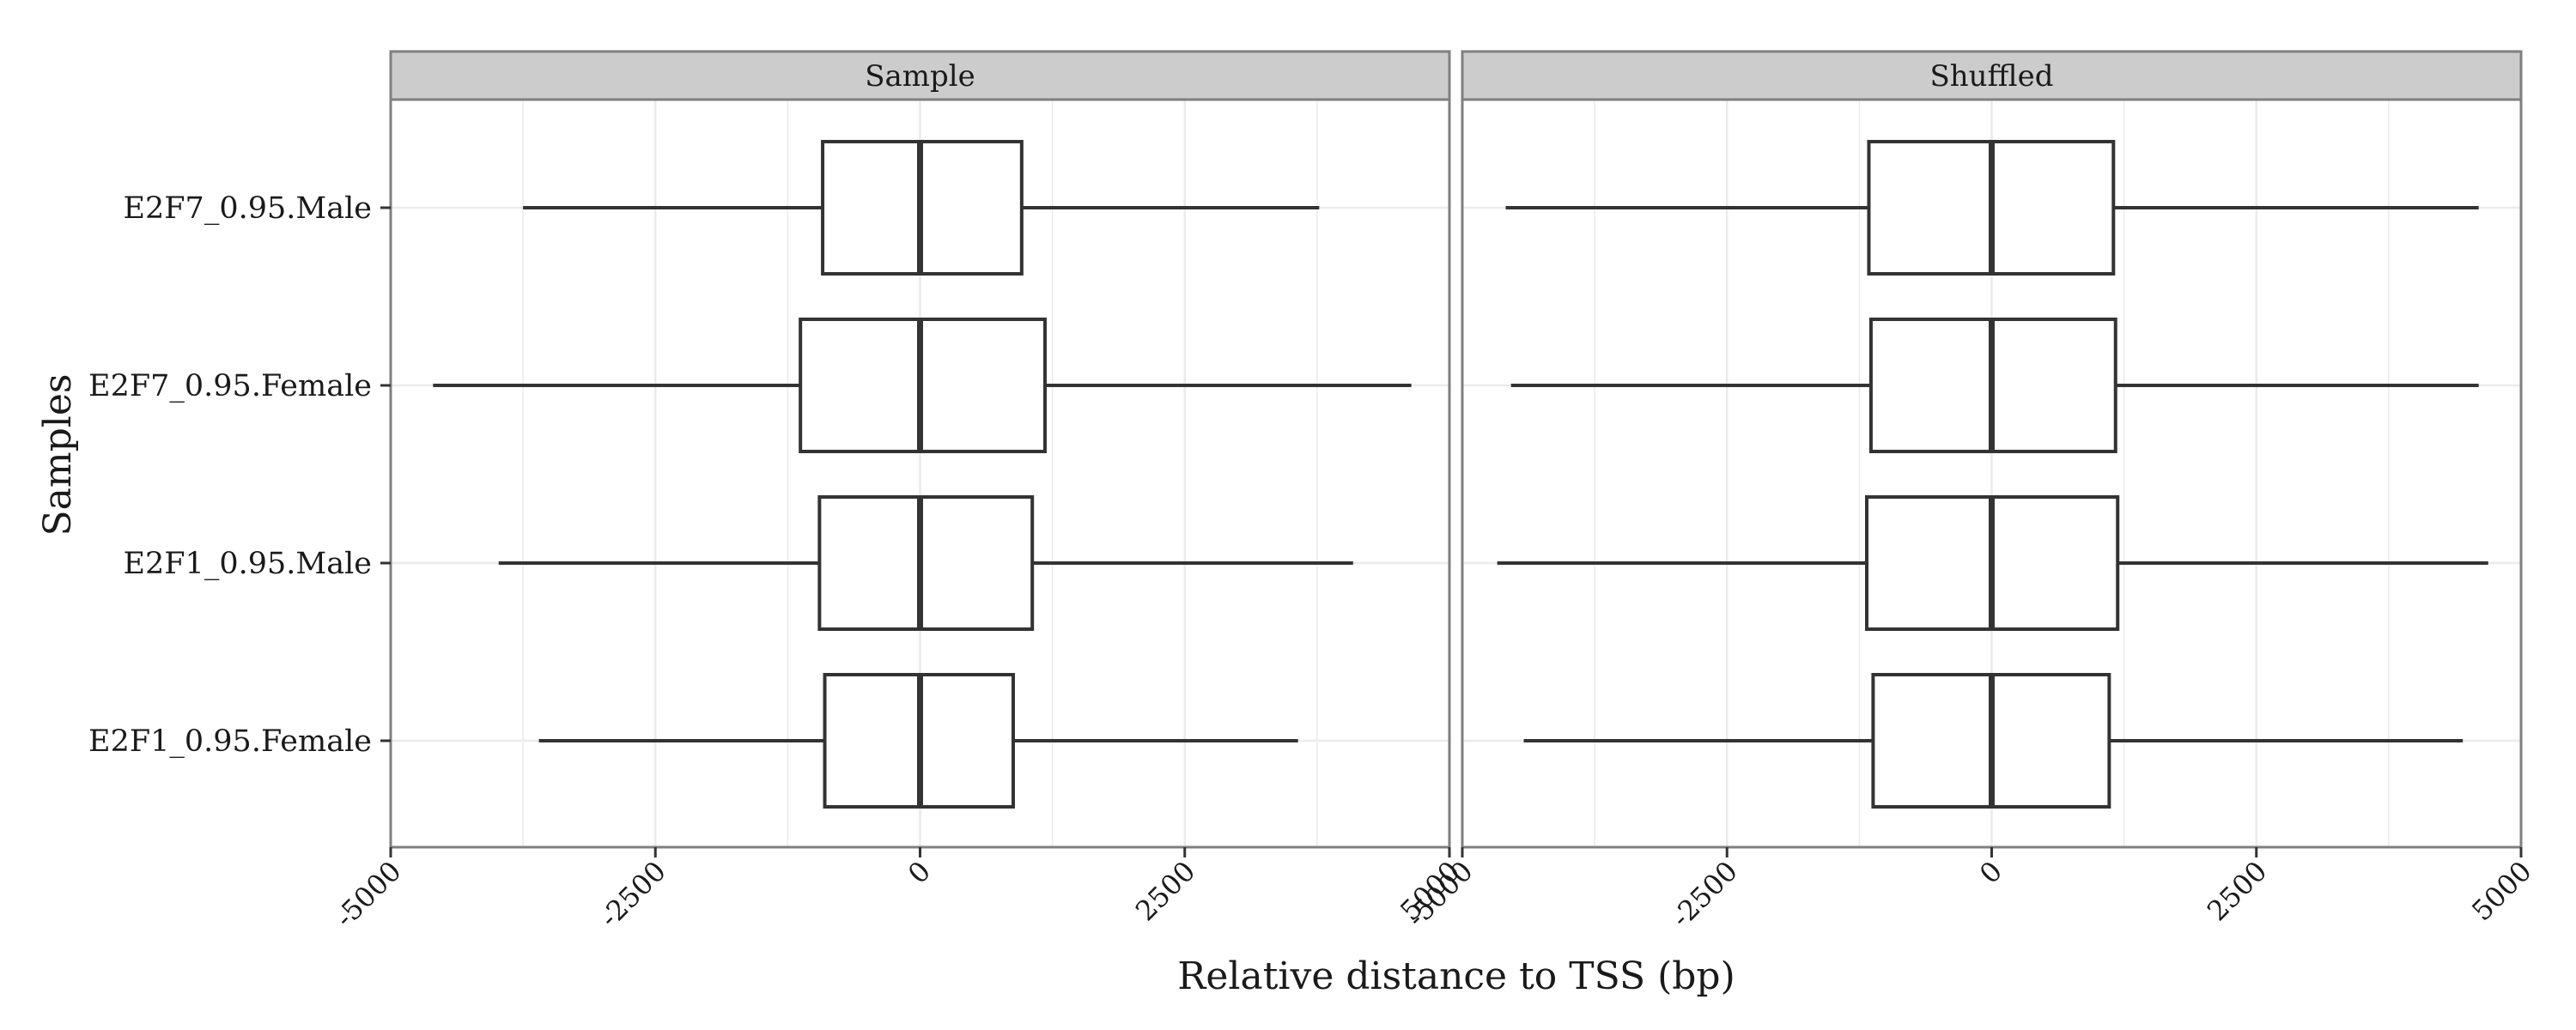  What do you see at coordinates (230, 386) in the screenshot?
I see `y-tick-label: E2F7_0.95.Female` at bounding box center [230, 386].